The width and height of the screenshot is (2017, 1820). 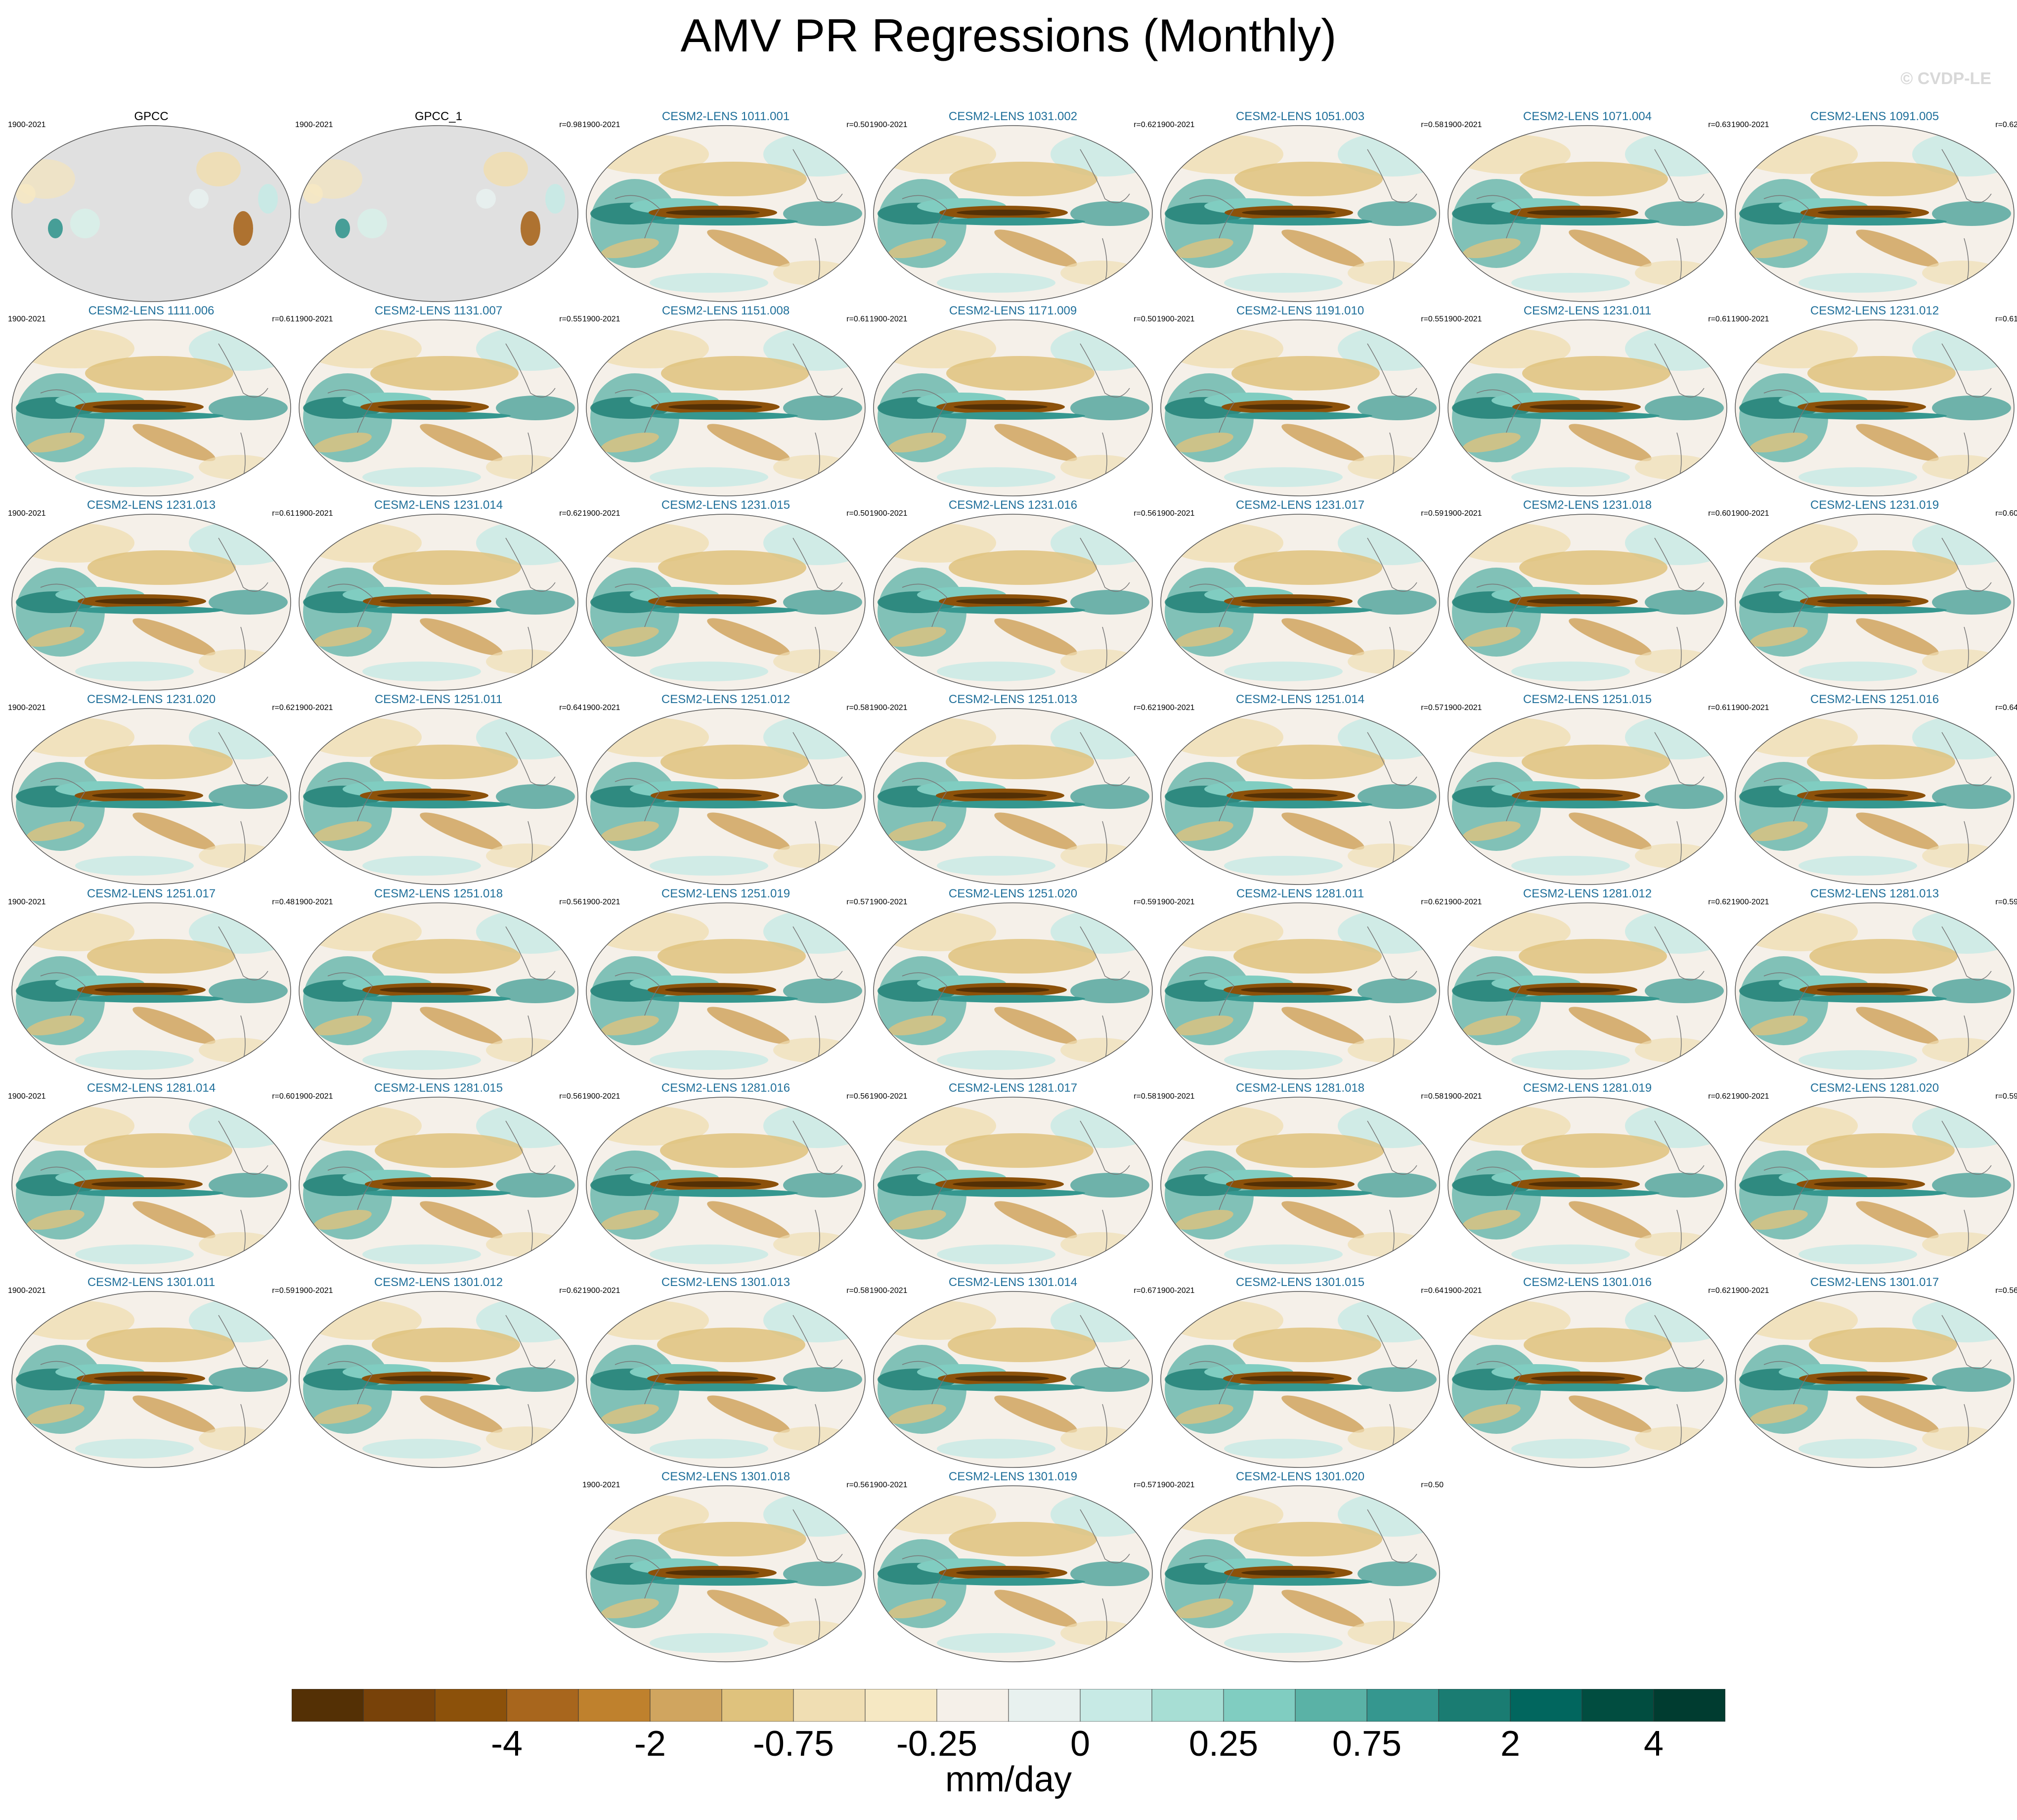 I want to click on map-panel: CESM2-LENS 1251.018 1900-2021 r=0.56, so click(x=438, y=984).